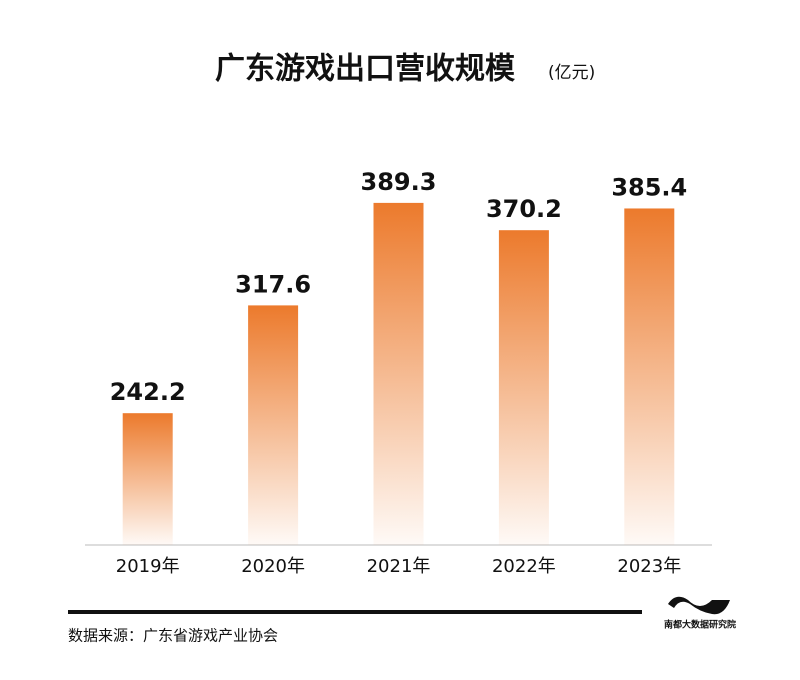 This screenshot has height=680, width=800. I want to click on x-tick-label: 2021年, so click(399, 566).